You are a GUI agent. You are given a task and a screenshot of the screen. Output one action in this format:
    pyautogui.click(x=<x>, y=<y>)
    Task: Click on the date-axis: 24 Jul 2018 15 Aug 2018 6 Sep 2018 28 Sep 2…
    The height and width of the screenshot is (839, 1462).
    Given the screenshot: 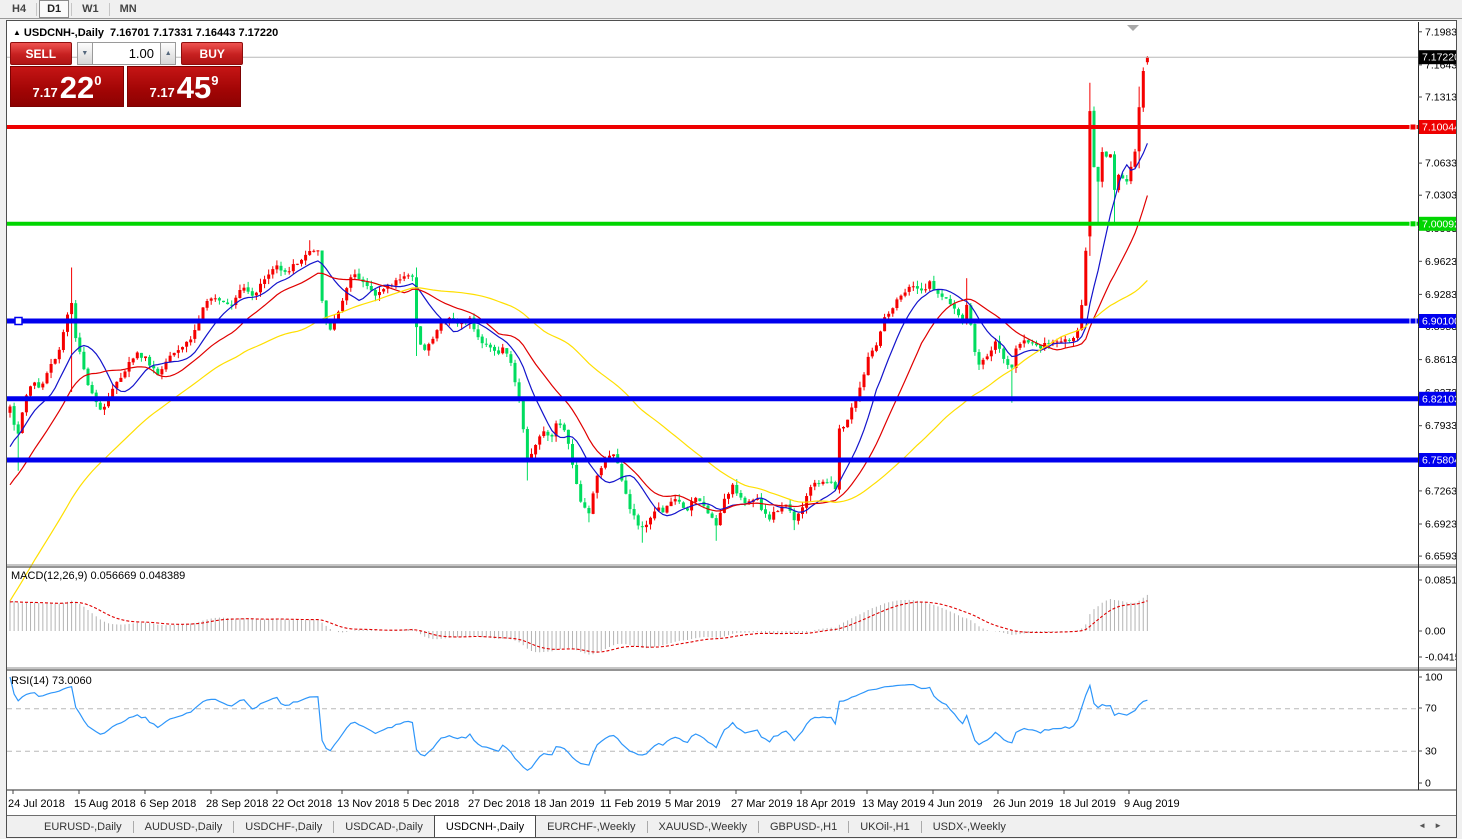 What is the action you would take?
    pyautogui.click(x=731, y=805)
    